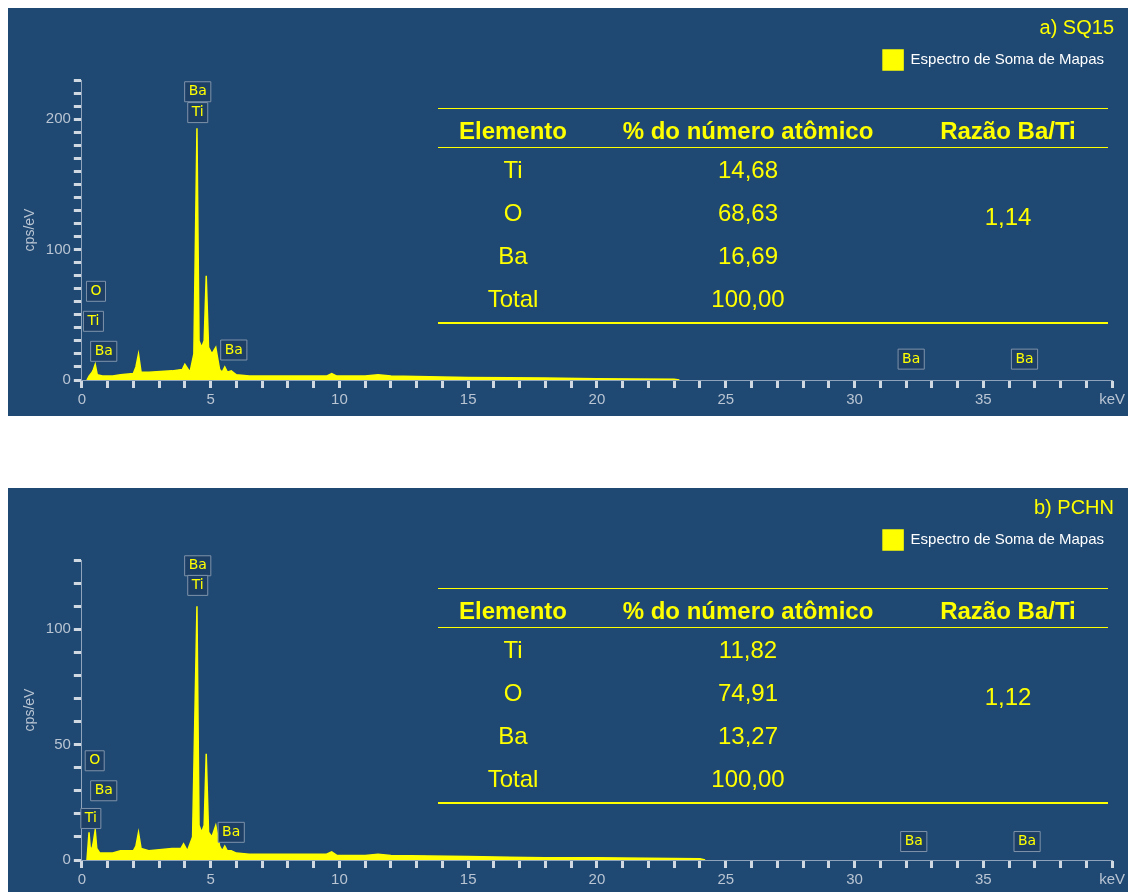 The image size is (1129, 892). What do you see at coordinates (748, 649) in the screenshot?
I see `annotation: 11,82` at bounding box center [748, 649].